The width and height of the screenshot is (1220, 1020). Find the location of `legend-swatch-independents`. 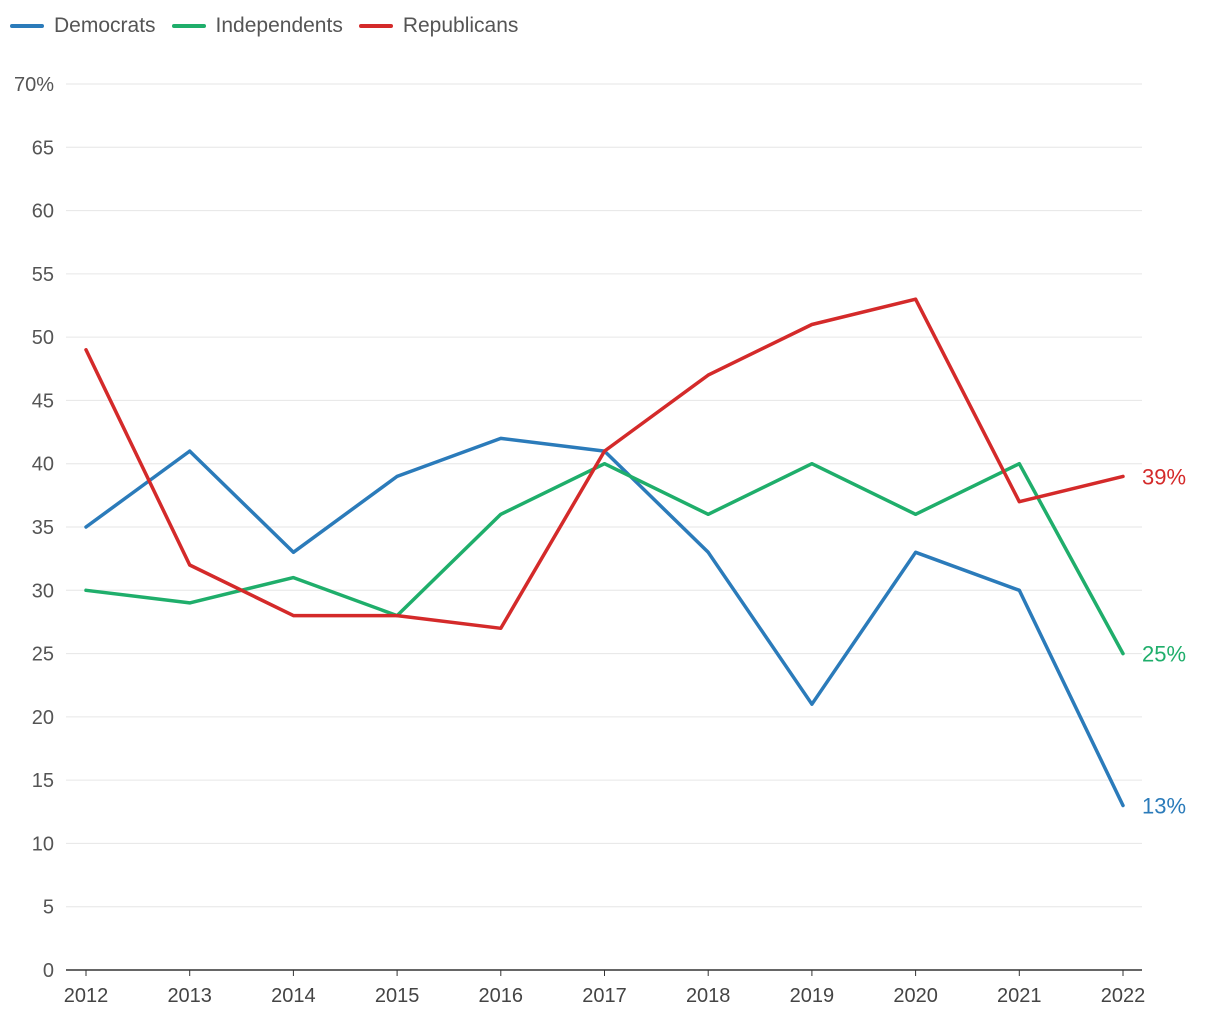

legend-swatch-independents is located at coordinates (188, 26).